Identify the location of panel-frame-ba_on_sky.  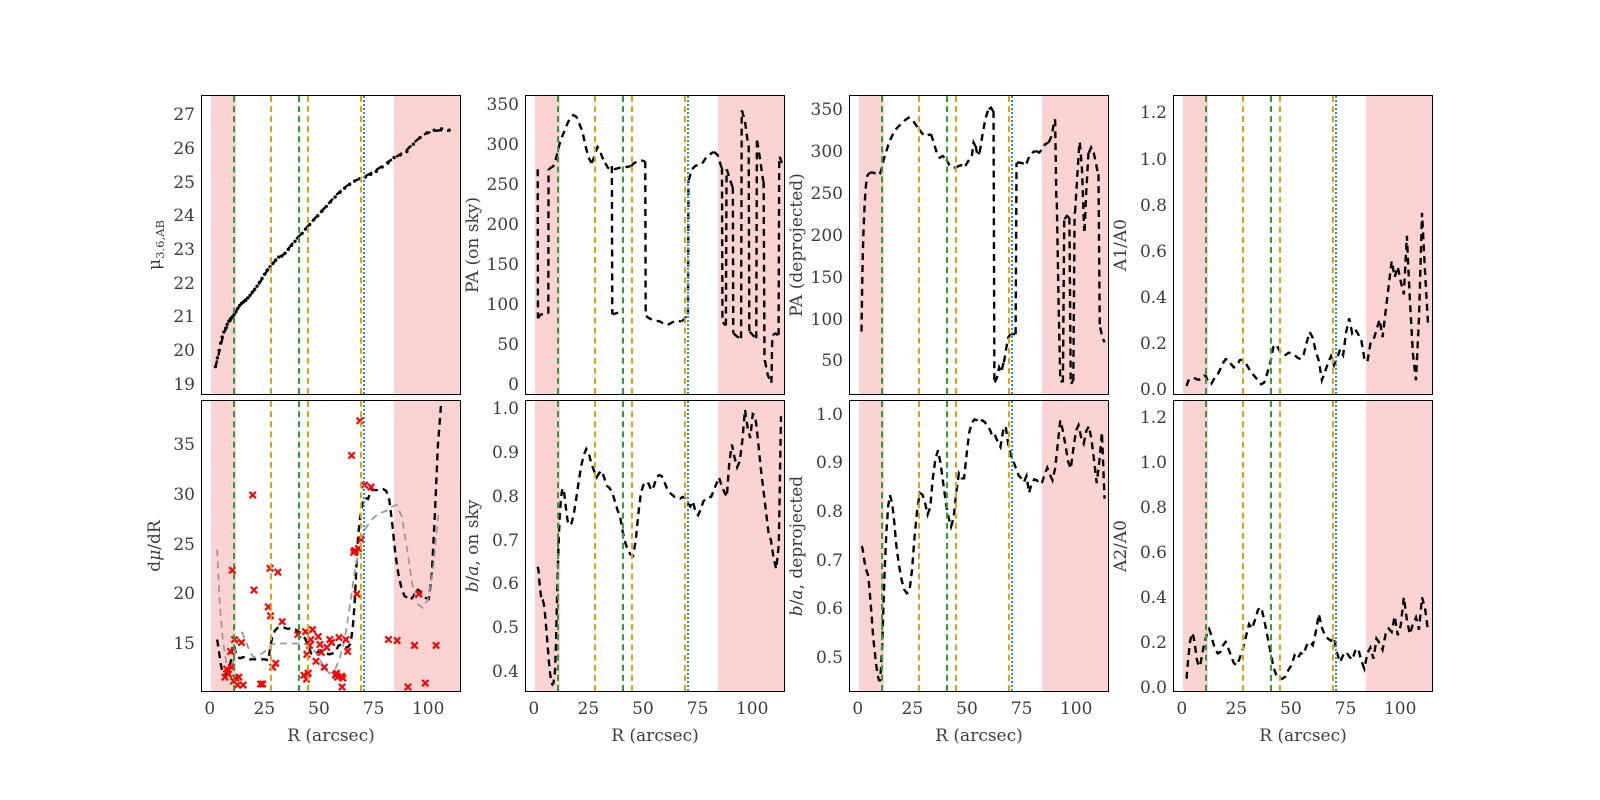
(655, 546).